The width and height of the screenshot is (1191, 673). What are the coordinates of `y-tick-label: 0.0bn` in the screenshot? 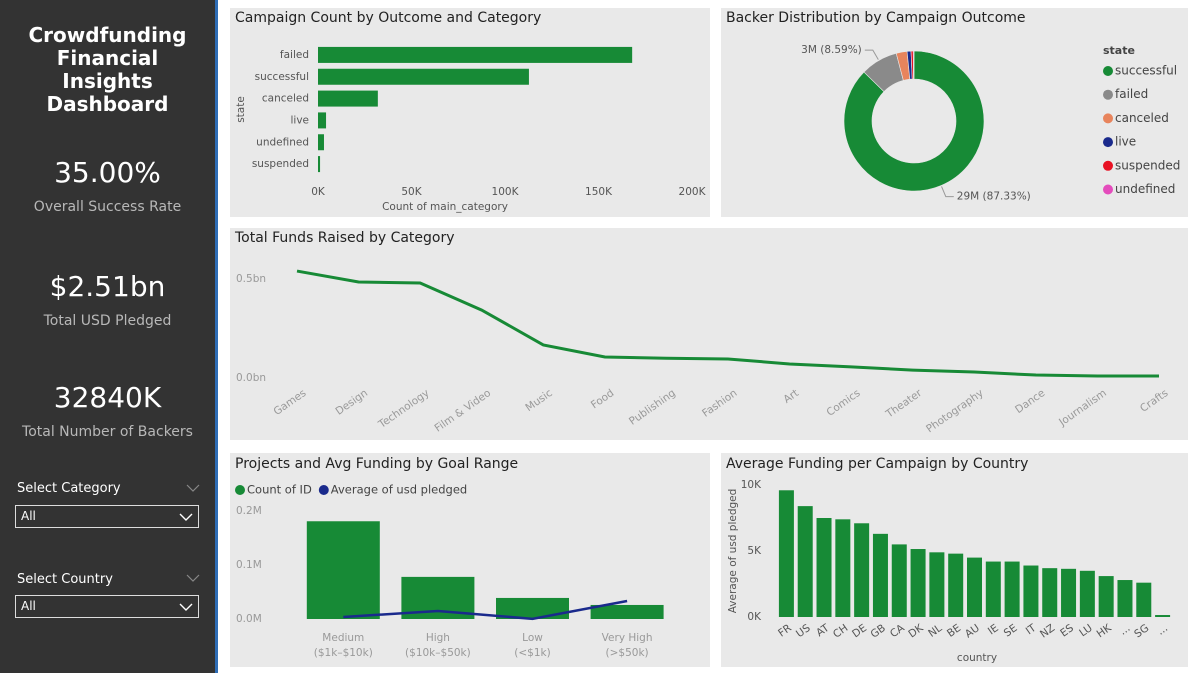 It's located at (251, 378).